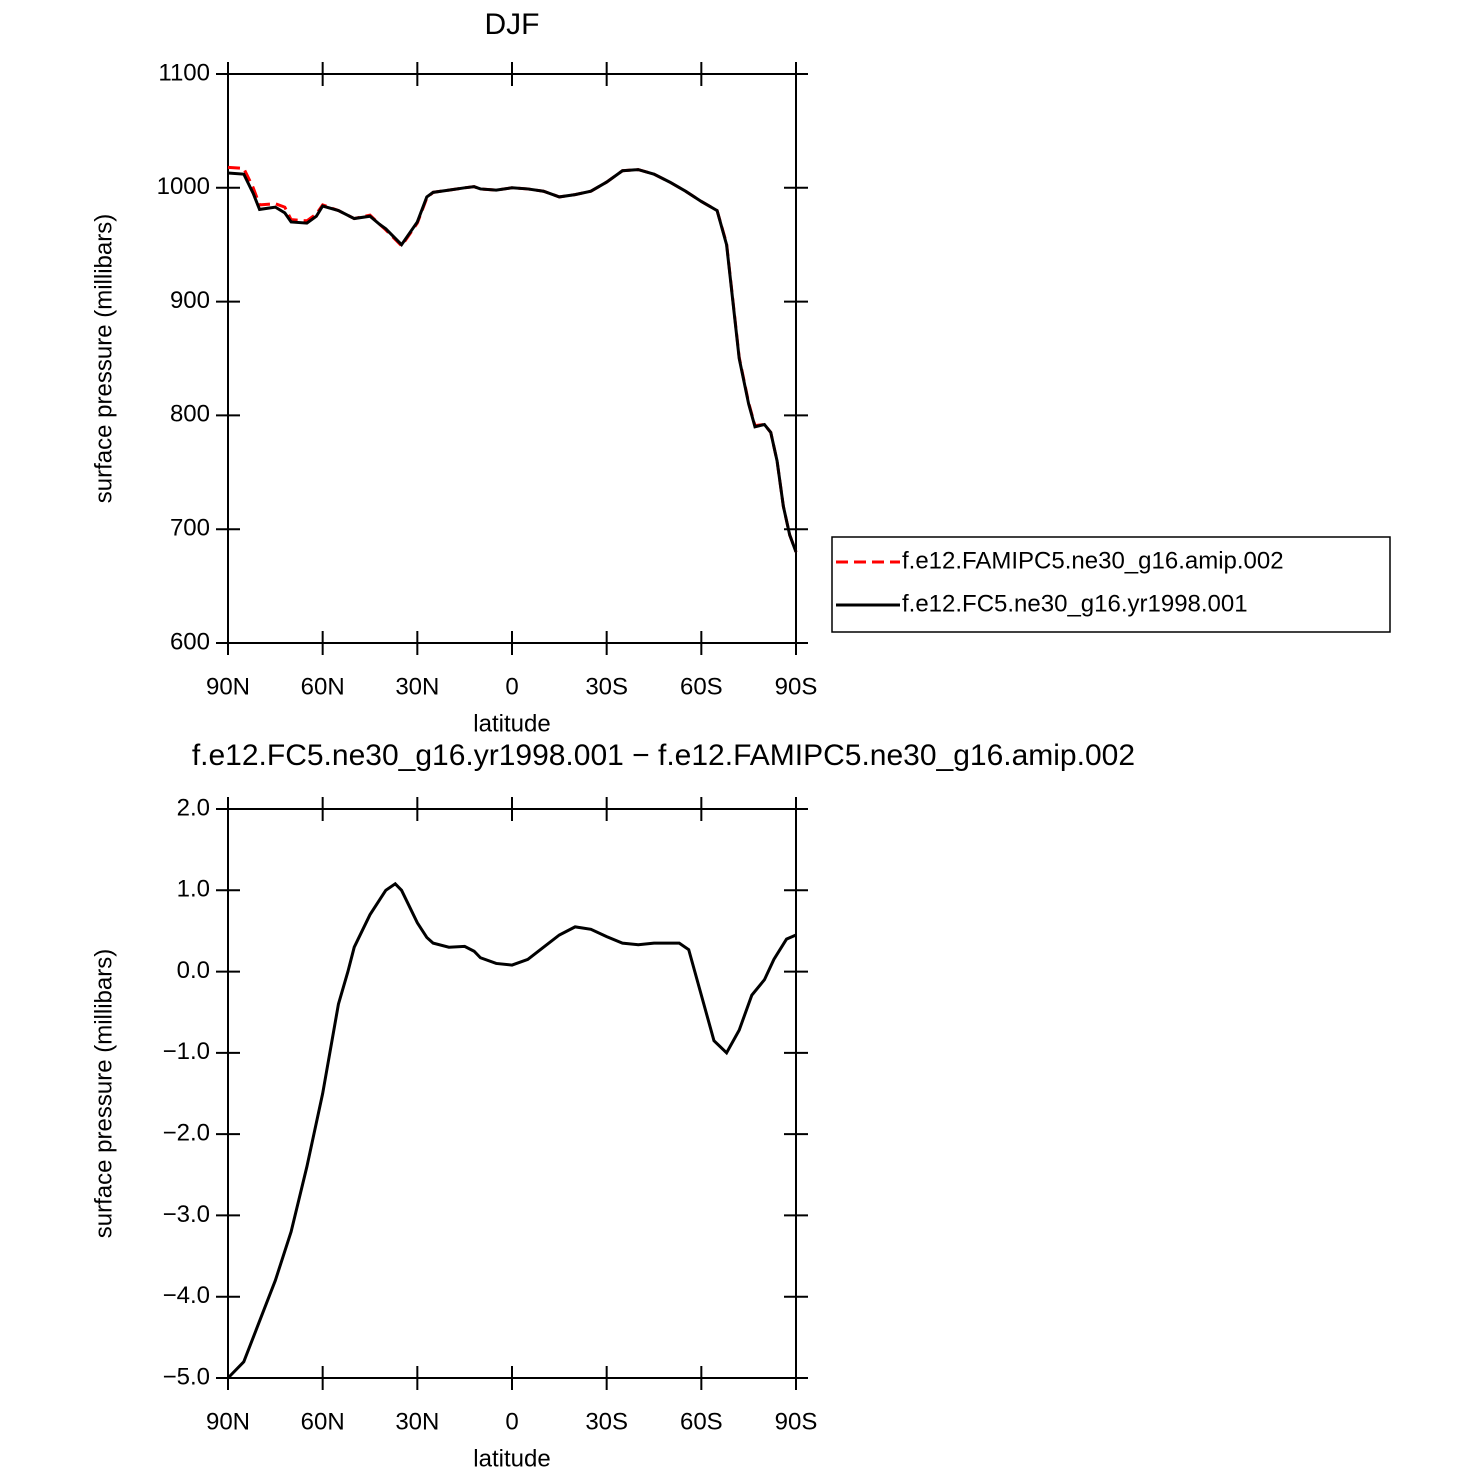 This screenshot has height=1480, width=1480. Describe the element at coordinates (1111, 584) in the screenshot. I see `legend-box` at that location.